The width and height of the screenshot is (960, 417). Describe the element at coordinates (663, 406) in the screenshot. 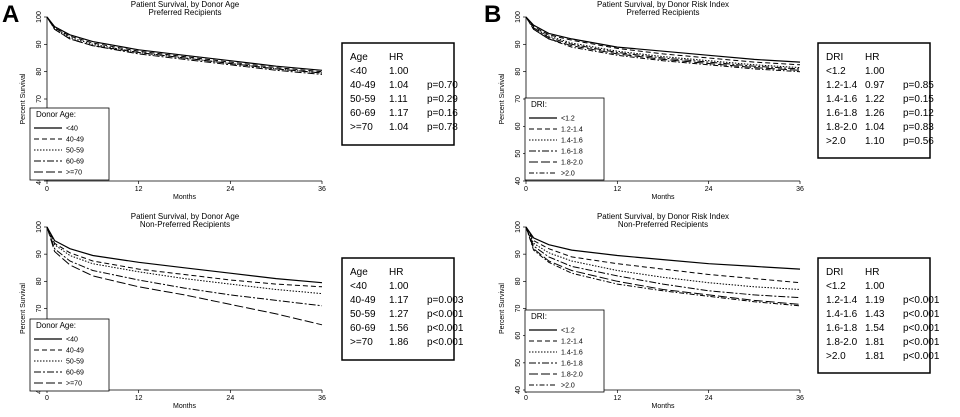

I see `x-axis-label: Months` at that location.